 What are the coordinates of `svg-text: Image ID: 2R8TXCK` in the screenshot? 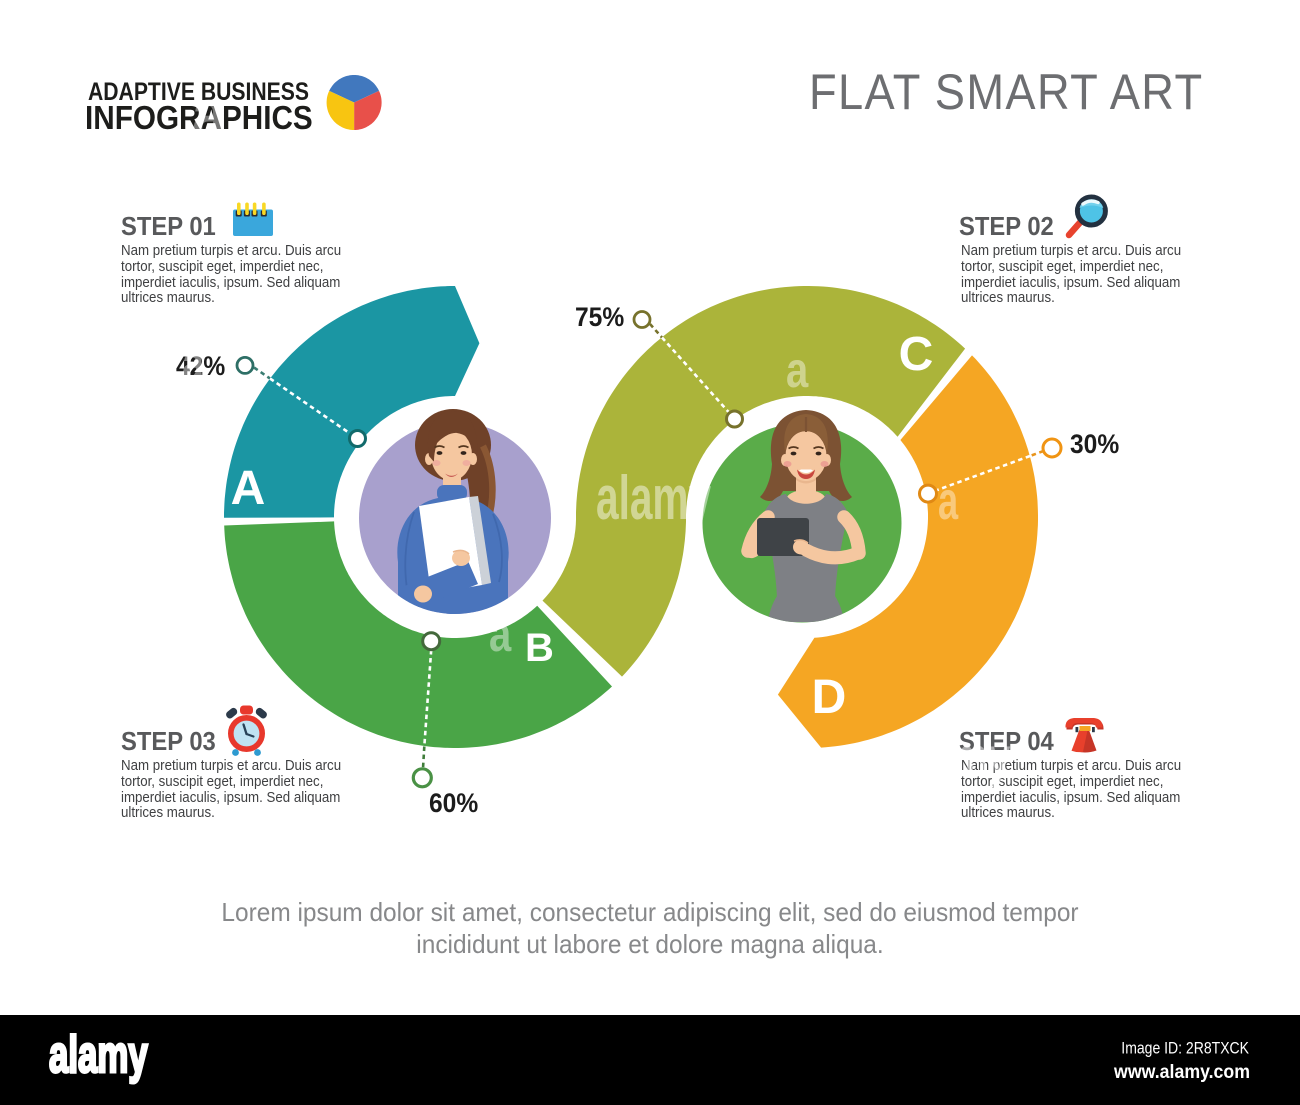 It's located at (1185, 1048).